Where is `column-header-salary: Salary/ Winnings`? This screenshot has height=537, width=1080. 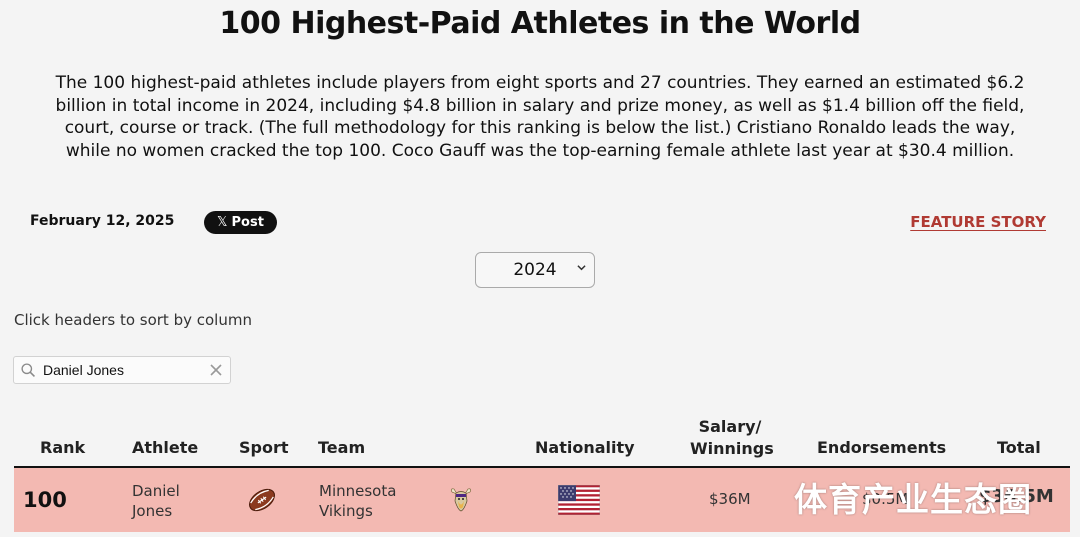 column-header-salary: Salary/ Winnings is located at coordinates (732, 438).